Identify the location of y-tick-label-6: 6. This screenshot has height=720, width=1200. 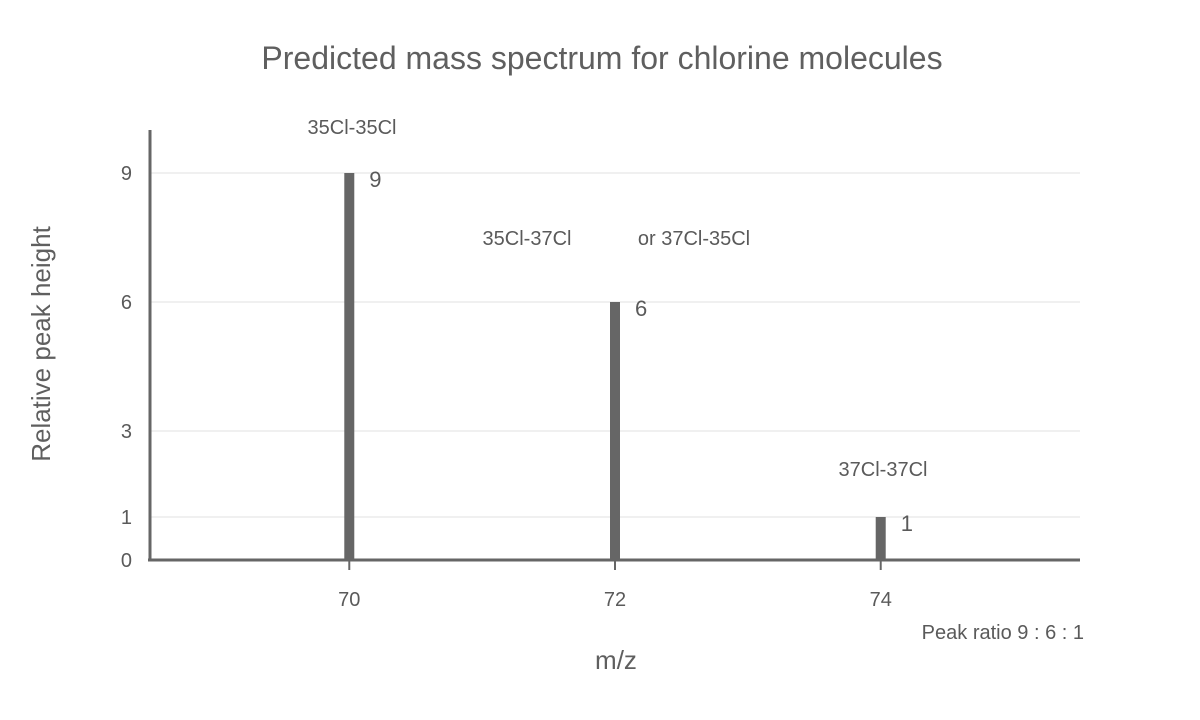
(126, 303).